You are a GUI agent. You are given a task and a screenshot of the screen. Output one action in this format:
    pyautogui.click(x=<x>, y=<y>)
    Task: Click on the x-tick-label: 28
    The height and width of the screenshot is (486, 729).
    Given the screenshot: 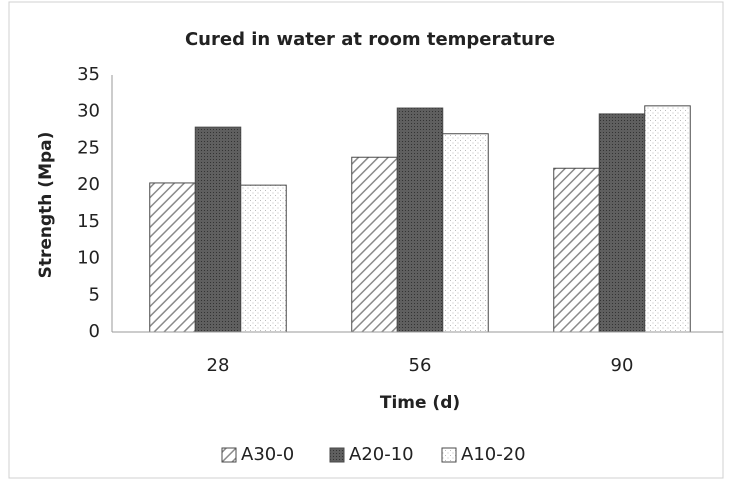 What is the action you would take?
    pyautogui.click(x=218, y=365)
    